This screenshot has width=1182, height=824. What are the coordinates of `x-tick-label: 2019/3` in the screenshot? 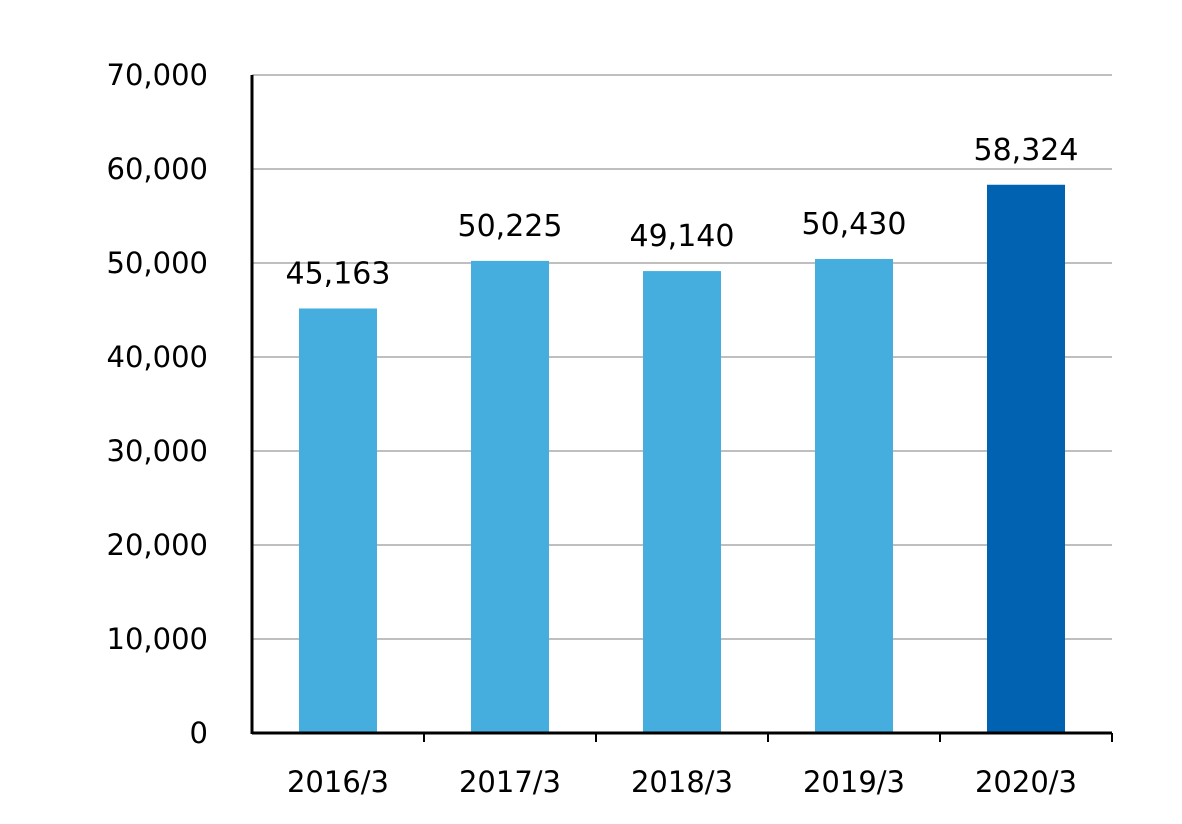 It's located at (854, 782).